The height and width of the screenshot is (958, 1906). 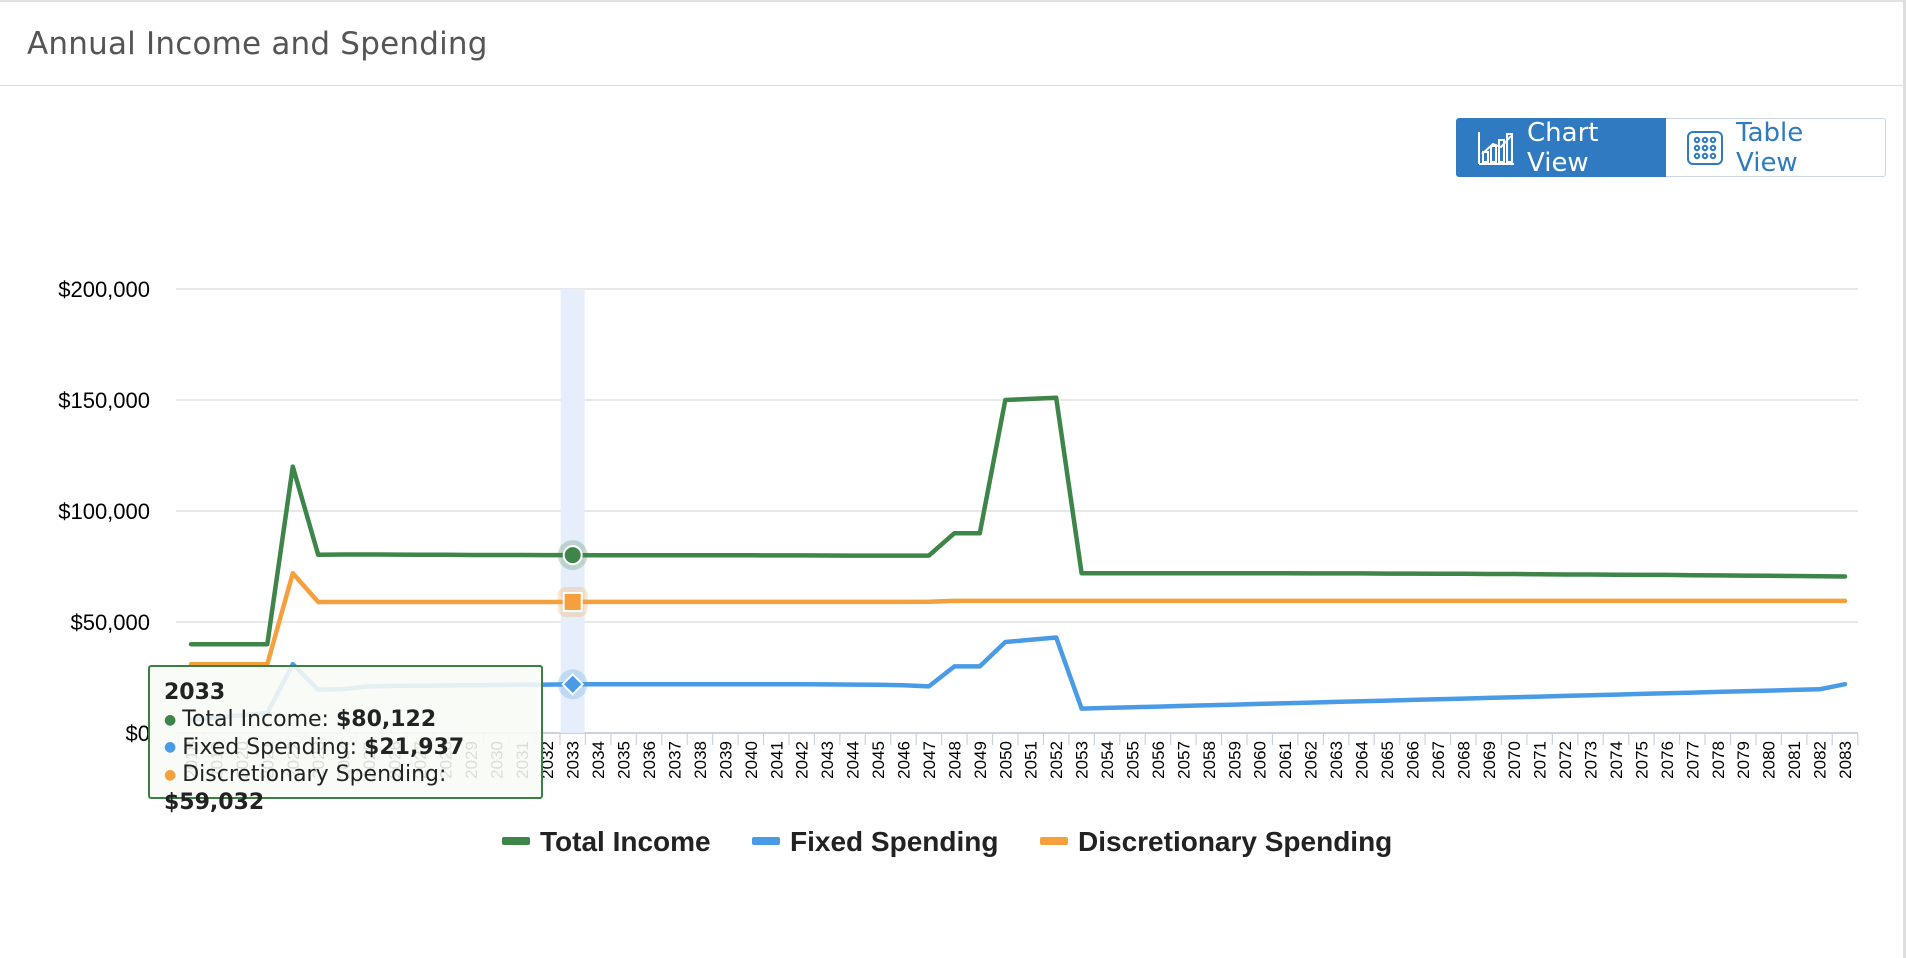 What do you see at coordinates (725, 760) in the screenshot?
I see `x-tick-label: 2039` at bounding box center [725, 760].